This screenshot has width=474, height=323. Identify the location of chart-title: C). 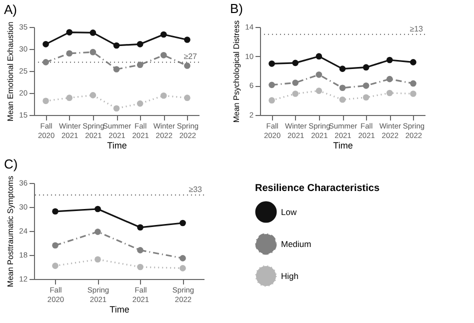
(11, 164).